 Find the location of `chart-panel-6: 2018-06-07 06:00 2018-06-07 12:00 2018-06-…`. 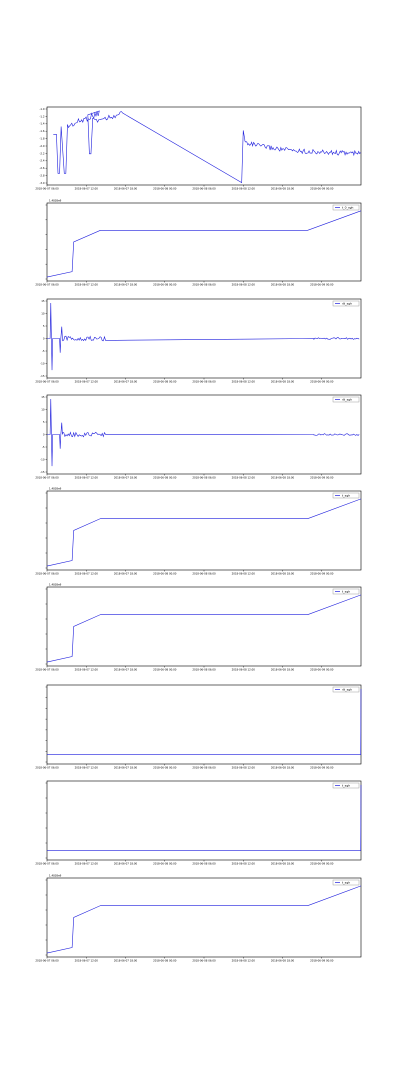

chart-panel-6: 2018-06-07 06:00 2018-06-07 12:00 2018-06-… is located at coordinates (198, 627).